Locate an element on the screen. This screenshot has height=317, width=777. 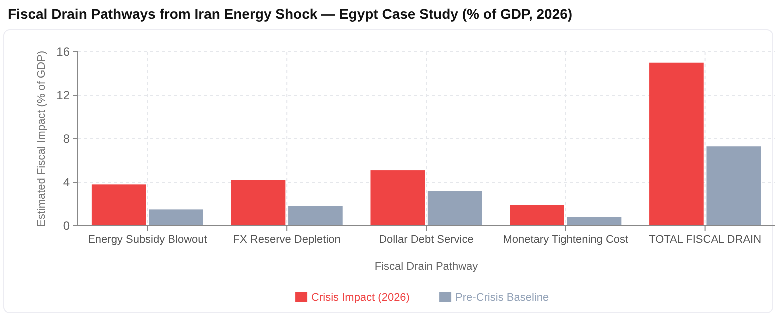
x-tick-label: TOTAL FISCAL DRAIN is located at coordinates (705, 240).